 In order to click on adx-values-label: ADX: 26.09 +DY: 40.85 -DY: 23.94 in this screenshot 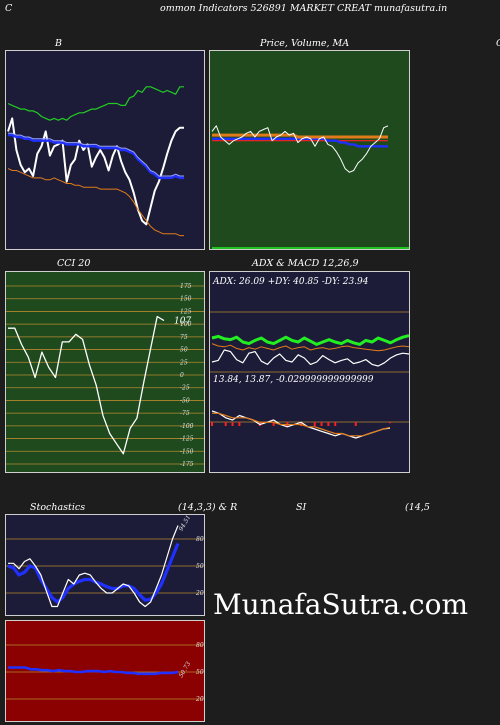, I will do `click(290, 282)`.